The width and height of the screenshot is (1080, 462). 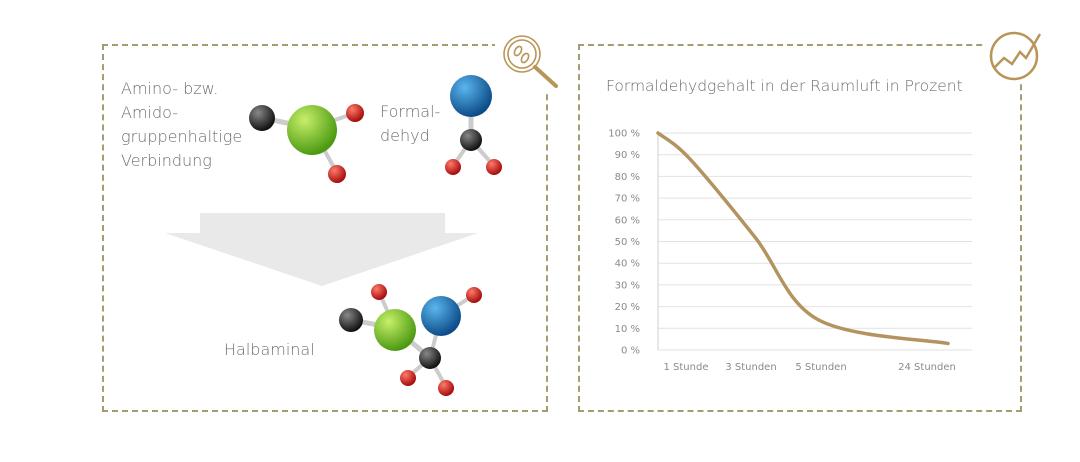 I want to click on y-tick-label: 30 %, so click(x=627, y=285).